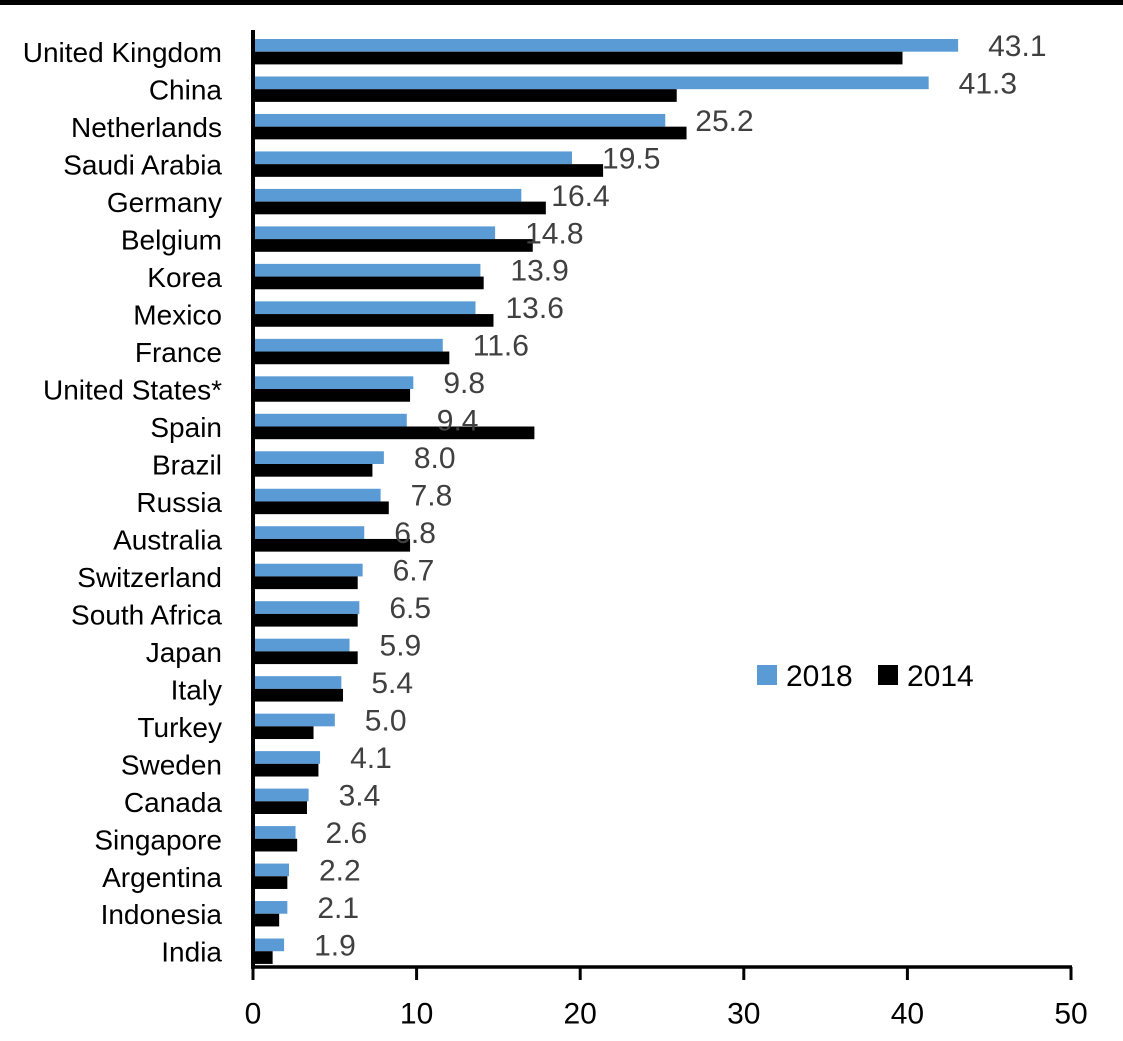 The width and height of the screenshot is (1123, 1041). I want to click on bar-2014-netherlands, so click(470, 133).